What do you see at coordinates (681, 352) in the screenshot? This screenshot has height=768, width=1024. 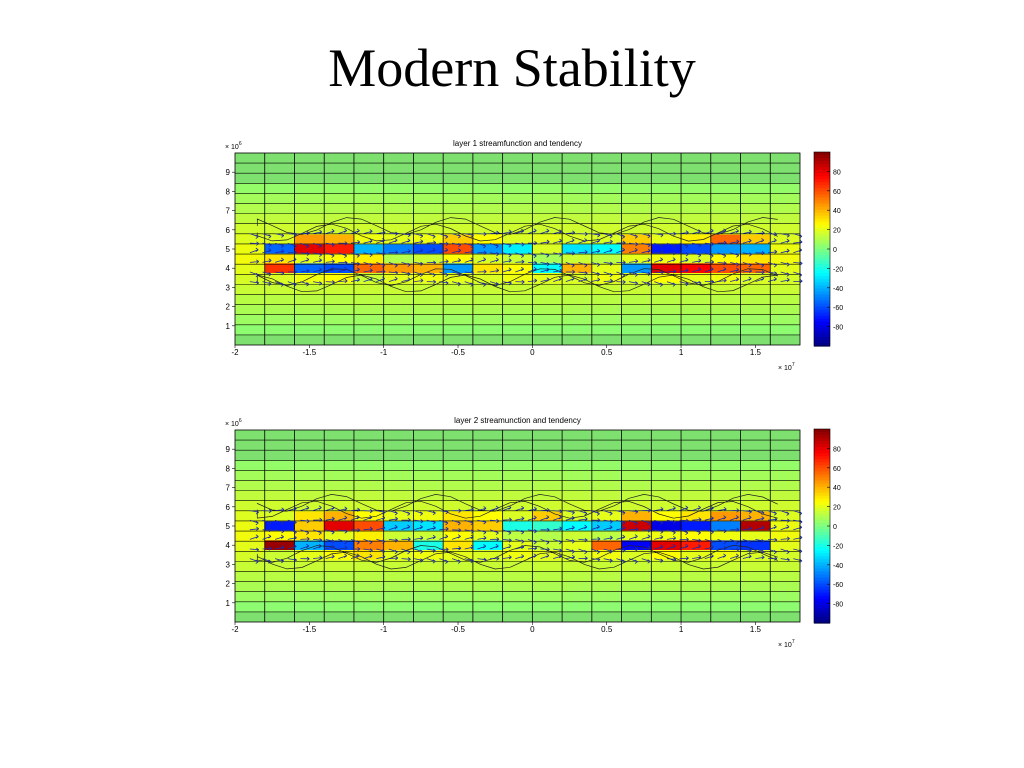 I see `x-tick-label: 1` at bounding box center [681, 352].